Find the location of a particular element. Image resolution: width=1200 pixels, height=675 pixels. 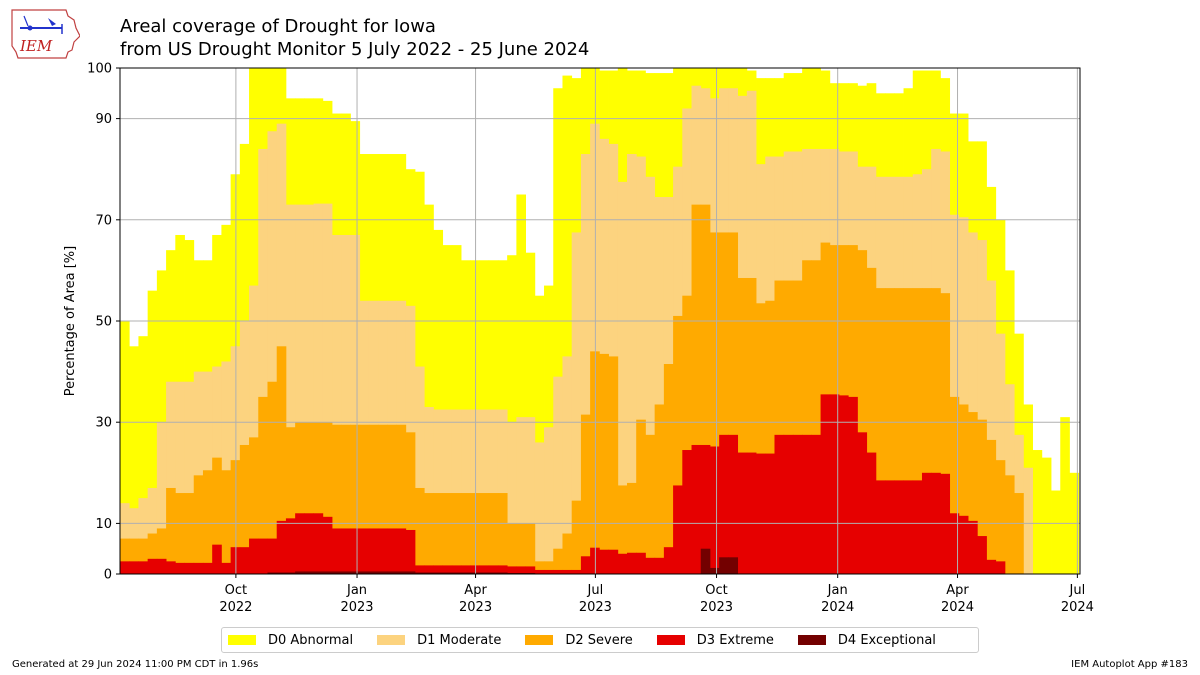

x-tick-year-label: 2023 is located at coordinates (475, 607).